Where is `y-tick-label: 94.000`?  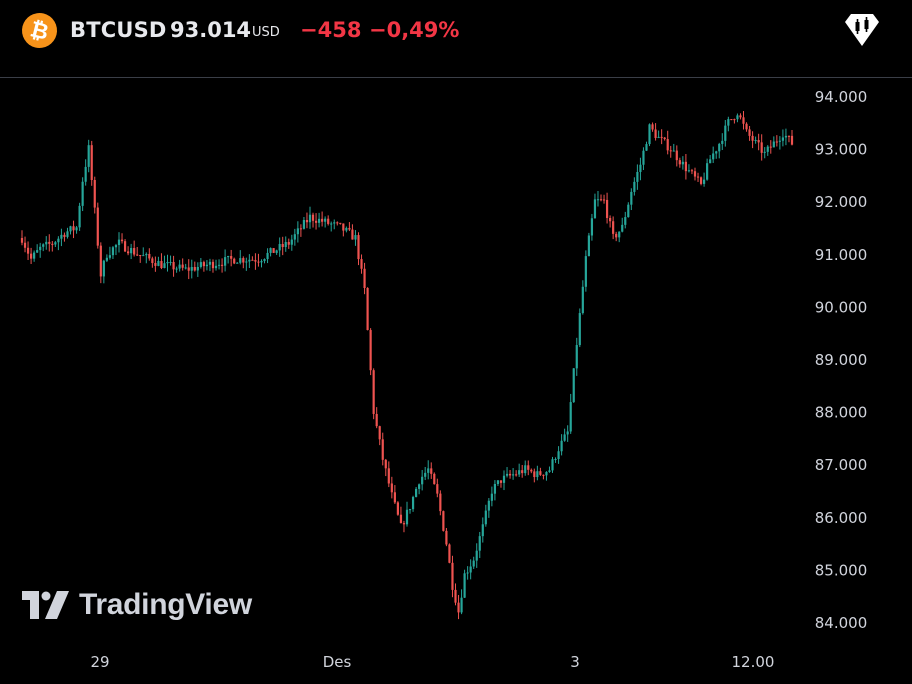 y-tick-label: 94.000 is located at coordinates (841, 97).